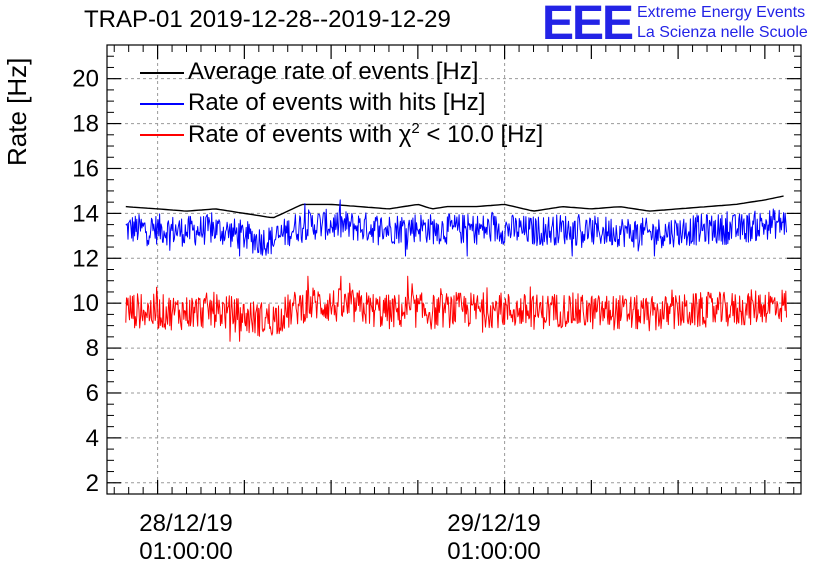 The image size is (836, 572). I want to click on y-tick-label: 2, so click(92, 483).